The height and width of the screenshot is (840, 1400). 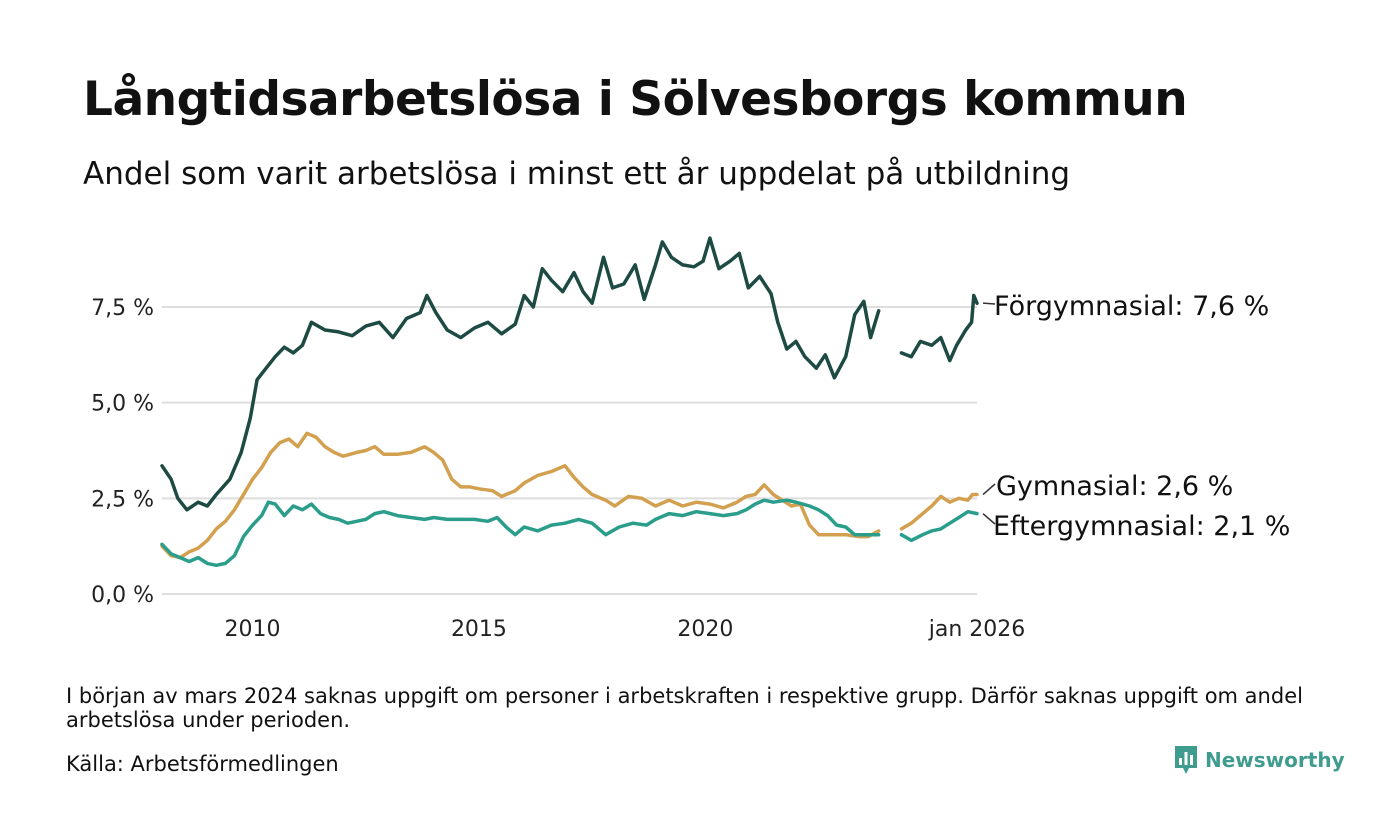 I want to click on y-tick-label: 7,5 %, so click(x=122, y=308).